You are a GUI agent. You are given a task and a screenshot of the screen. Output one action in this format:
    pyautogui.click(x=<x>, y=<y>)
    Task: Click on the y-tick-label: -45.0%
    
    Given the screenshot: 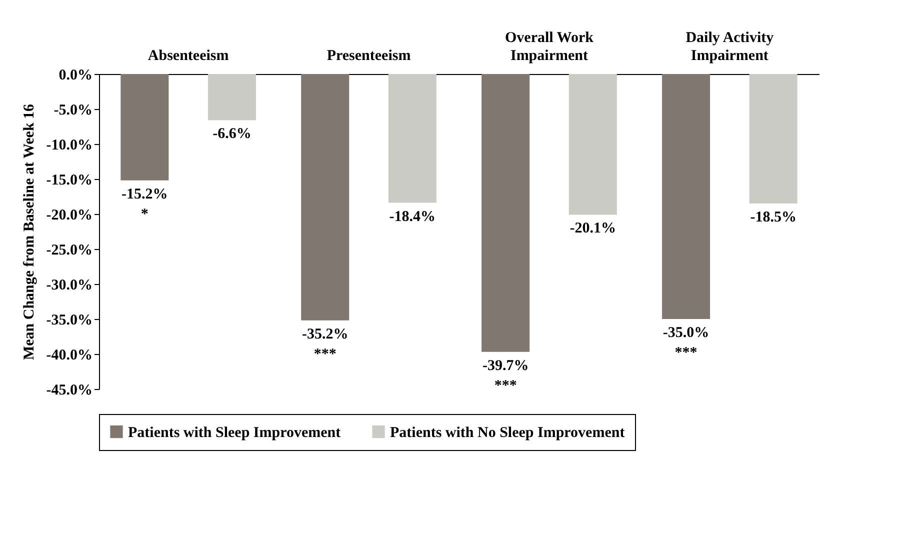 What is the action you would take?
    pyautogui.click(x=69, y=390)
    